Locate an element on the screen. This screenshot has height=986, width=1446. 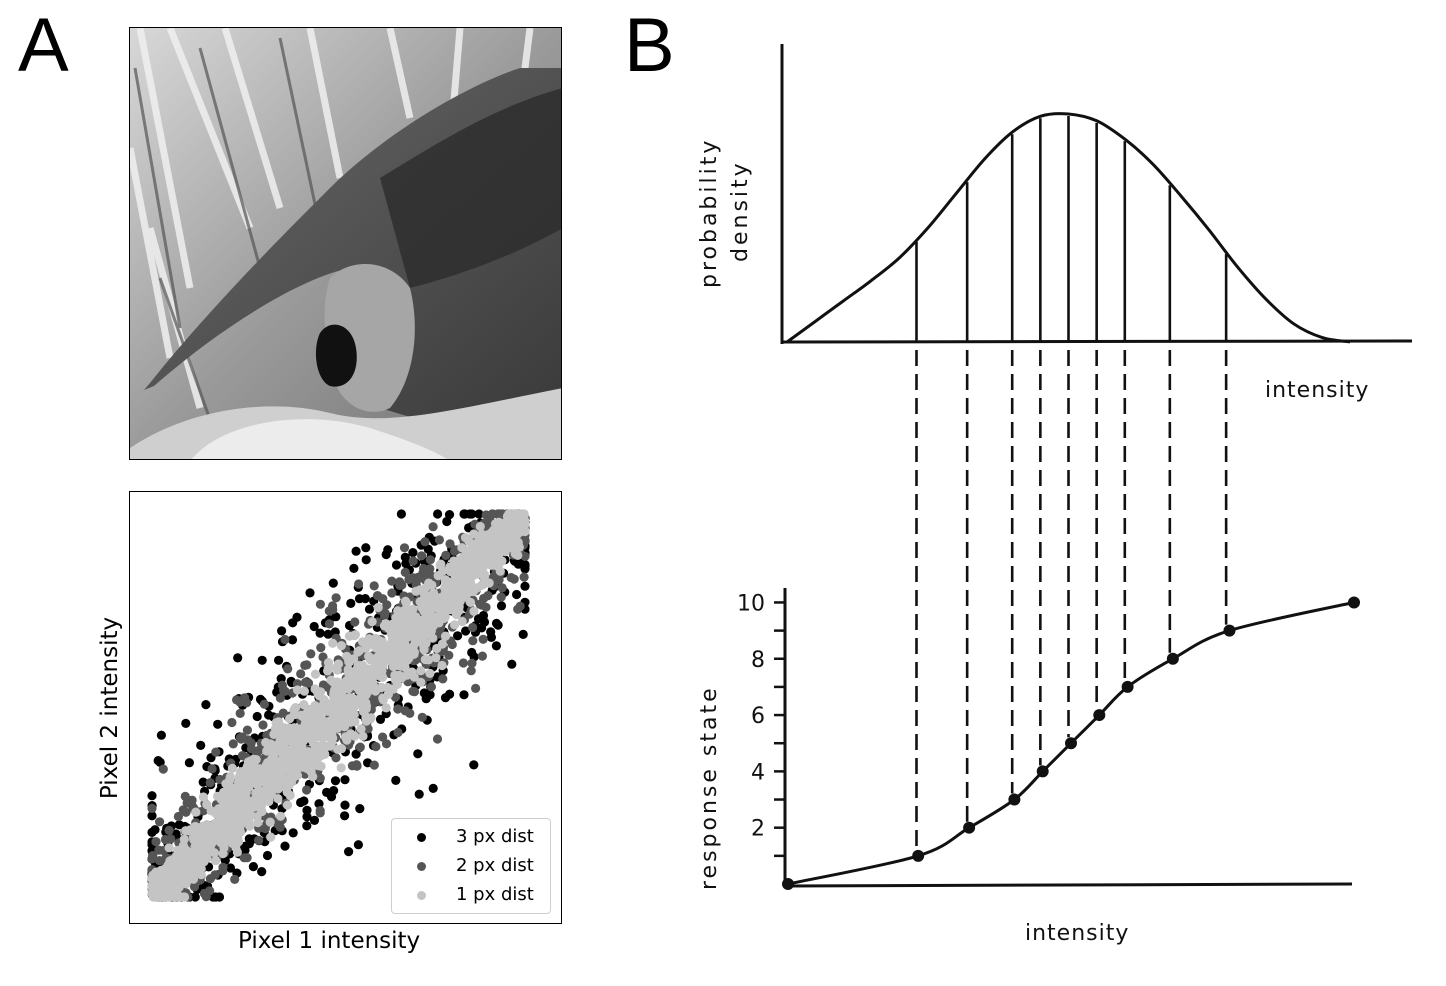
scatter-plot is located at coordinates (345, 707).